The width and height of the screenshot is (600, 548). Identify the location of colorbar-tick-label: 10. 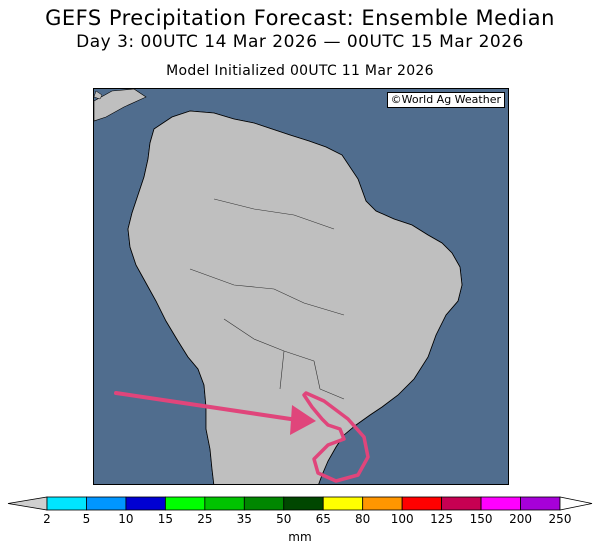
(125, 519).